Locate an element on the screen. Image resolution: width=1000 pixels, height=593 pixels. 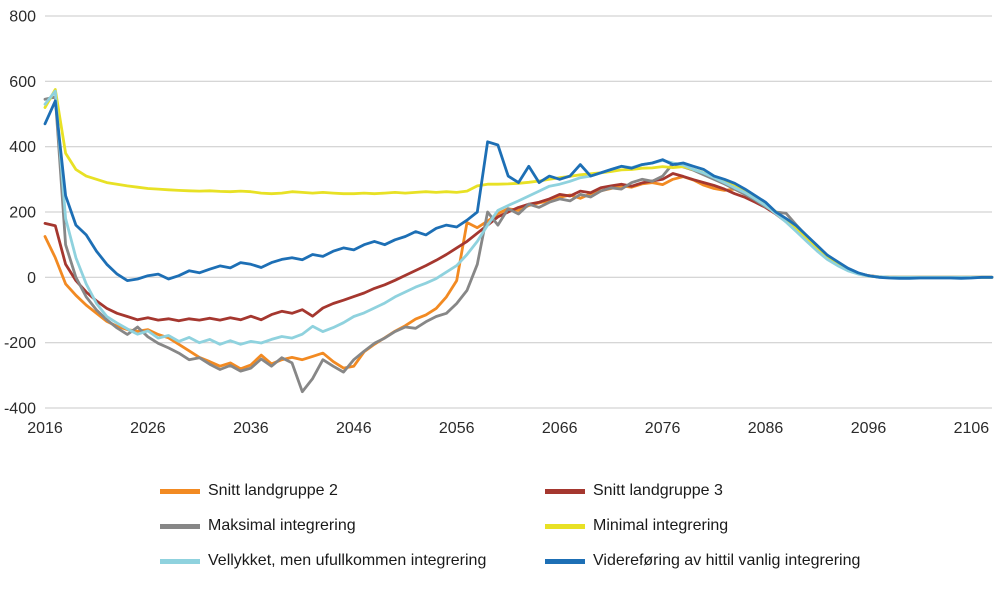
legend-swatch-vellykket-integrering is located at coordinates (180, 561).